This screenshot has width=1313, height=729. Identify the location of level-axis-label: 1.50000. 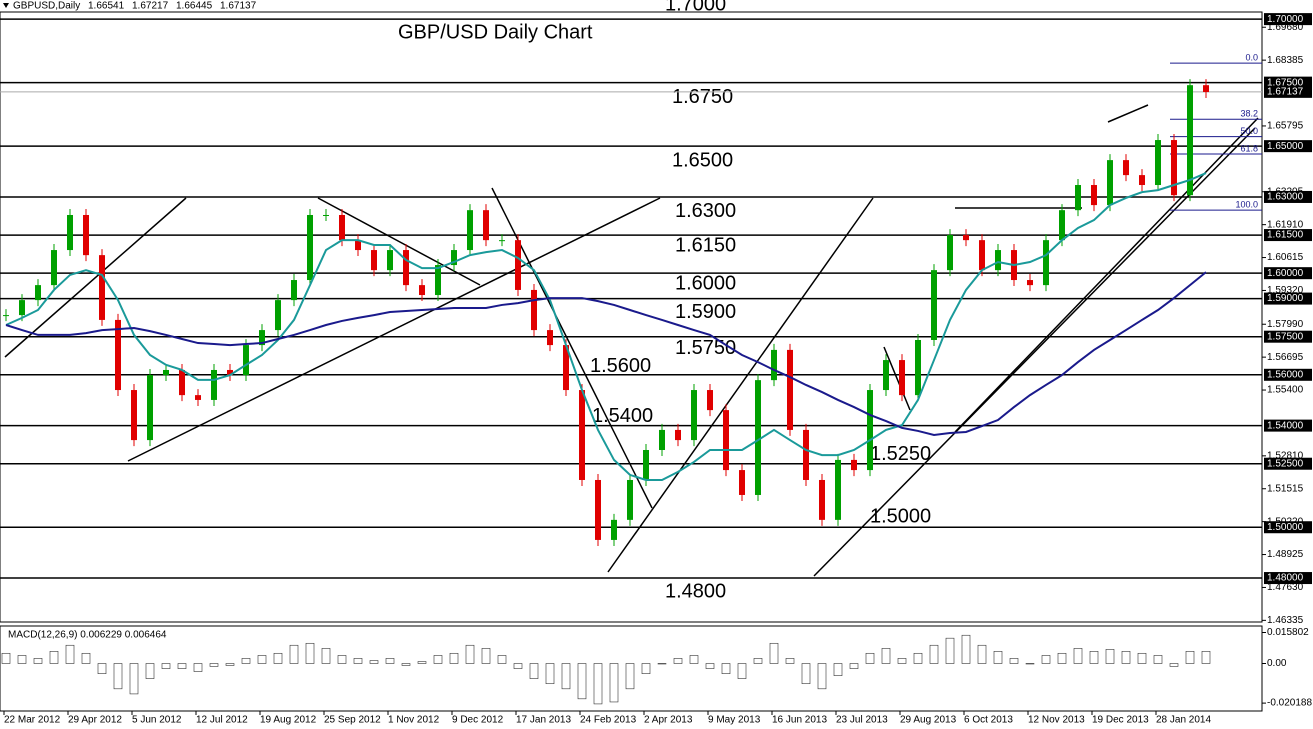
(1285, 527).